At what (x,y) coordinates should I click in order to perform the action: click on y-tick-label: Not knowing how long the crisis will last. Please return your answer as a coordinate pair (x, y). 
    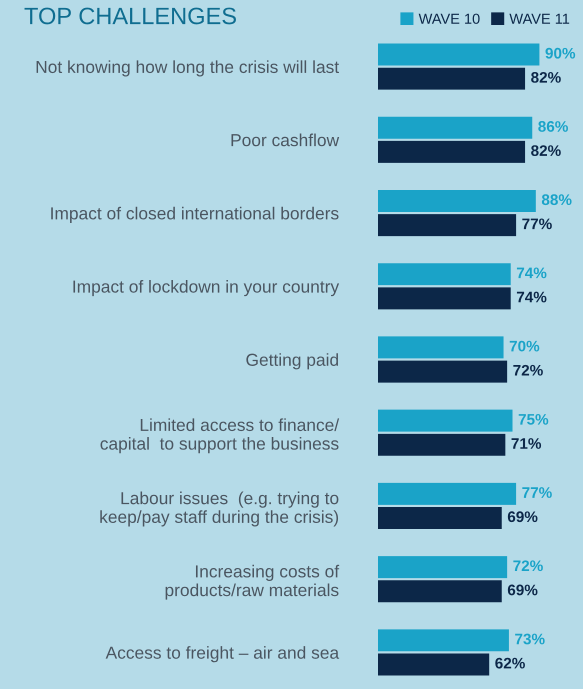
    Looking at the image, I should click on (187, 68).